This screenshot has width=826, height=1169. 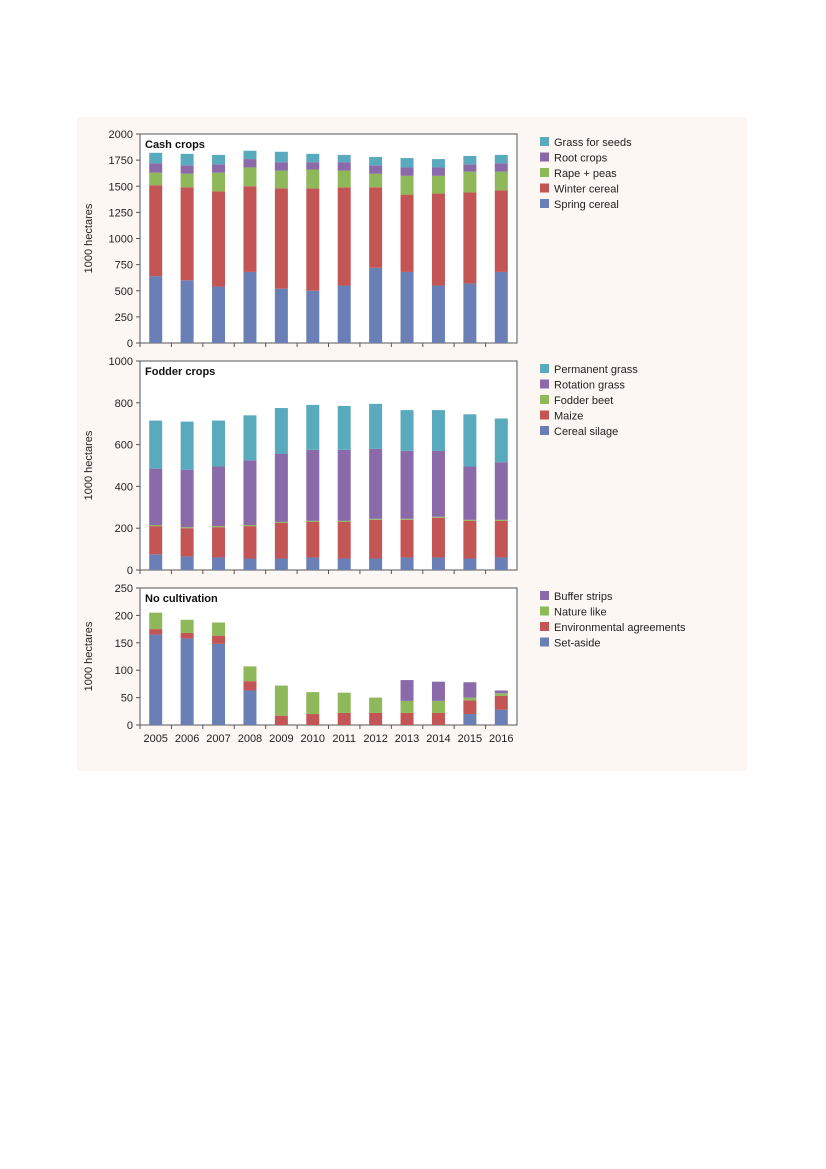 I want to click on x-tick-label: 2008, so click(x=250, y=739).